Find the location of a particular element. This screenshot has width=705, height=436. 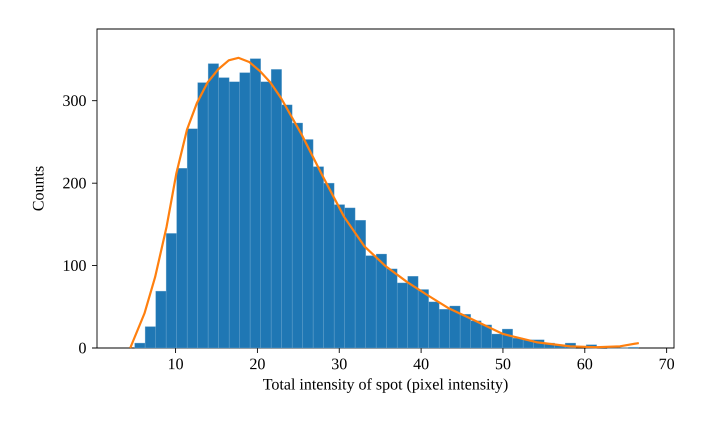

x-tick-label: 50 is located at coordinates (503, 364).